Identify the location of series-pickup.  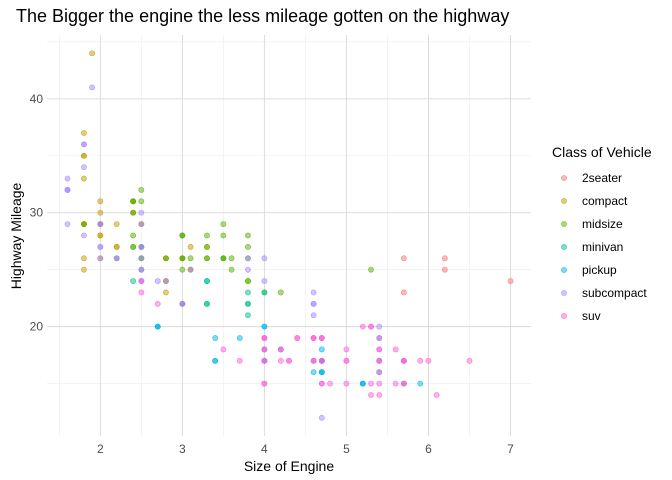
(289, 343).